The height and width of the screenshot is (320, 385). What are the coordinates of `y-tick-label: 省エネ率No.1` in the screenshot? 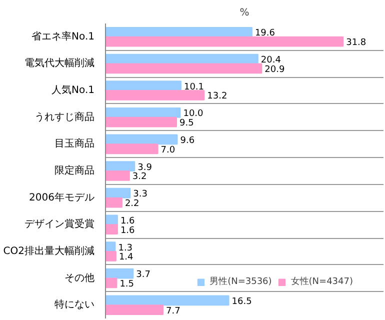 It's located at (63, 36).